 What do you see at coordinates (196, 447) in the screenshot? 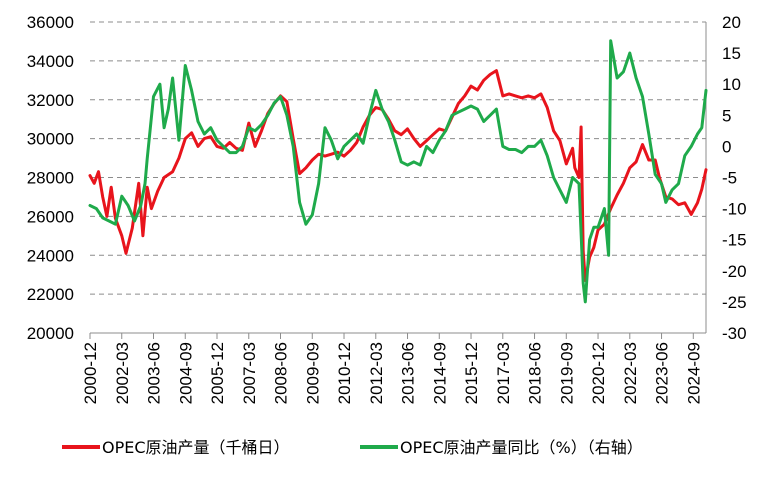
I see `legend-label-production: OPEC原油产量（千桶日）` at bounding box center [196, 447].